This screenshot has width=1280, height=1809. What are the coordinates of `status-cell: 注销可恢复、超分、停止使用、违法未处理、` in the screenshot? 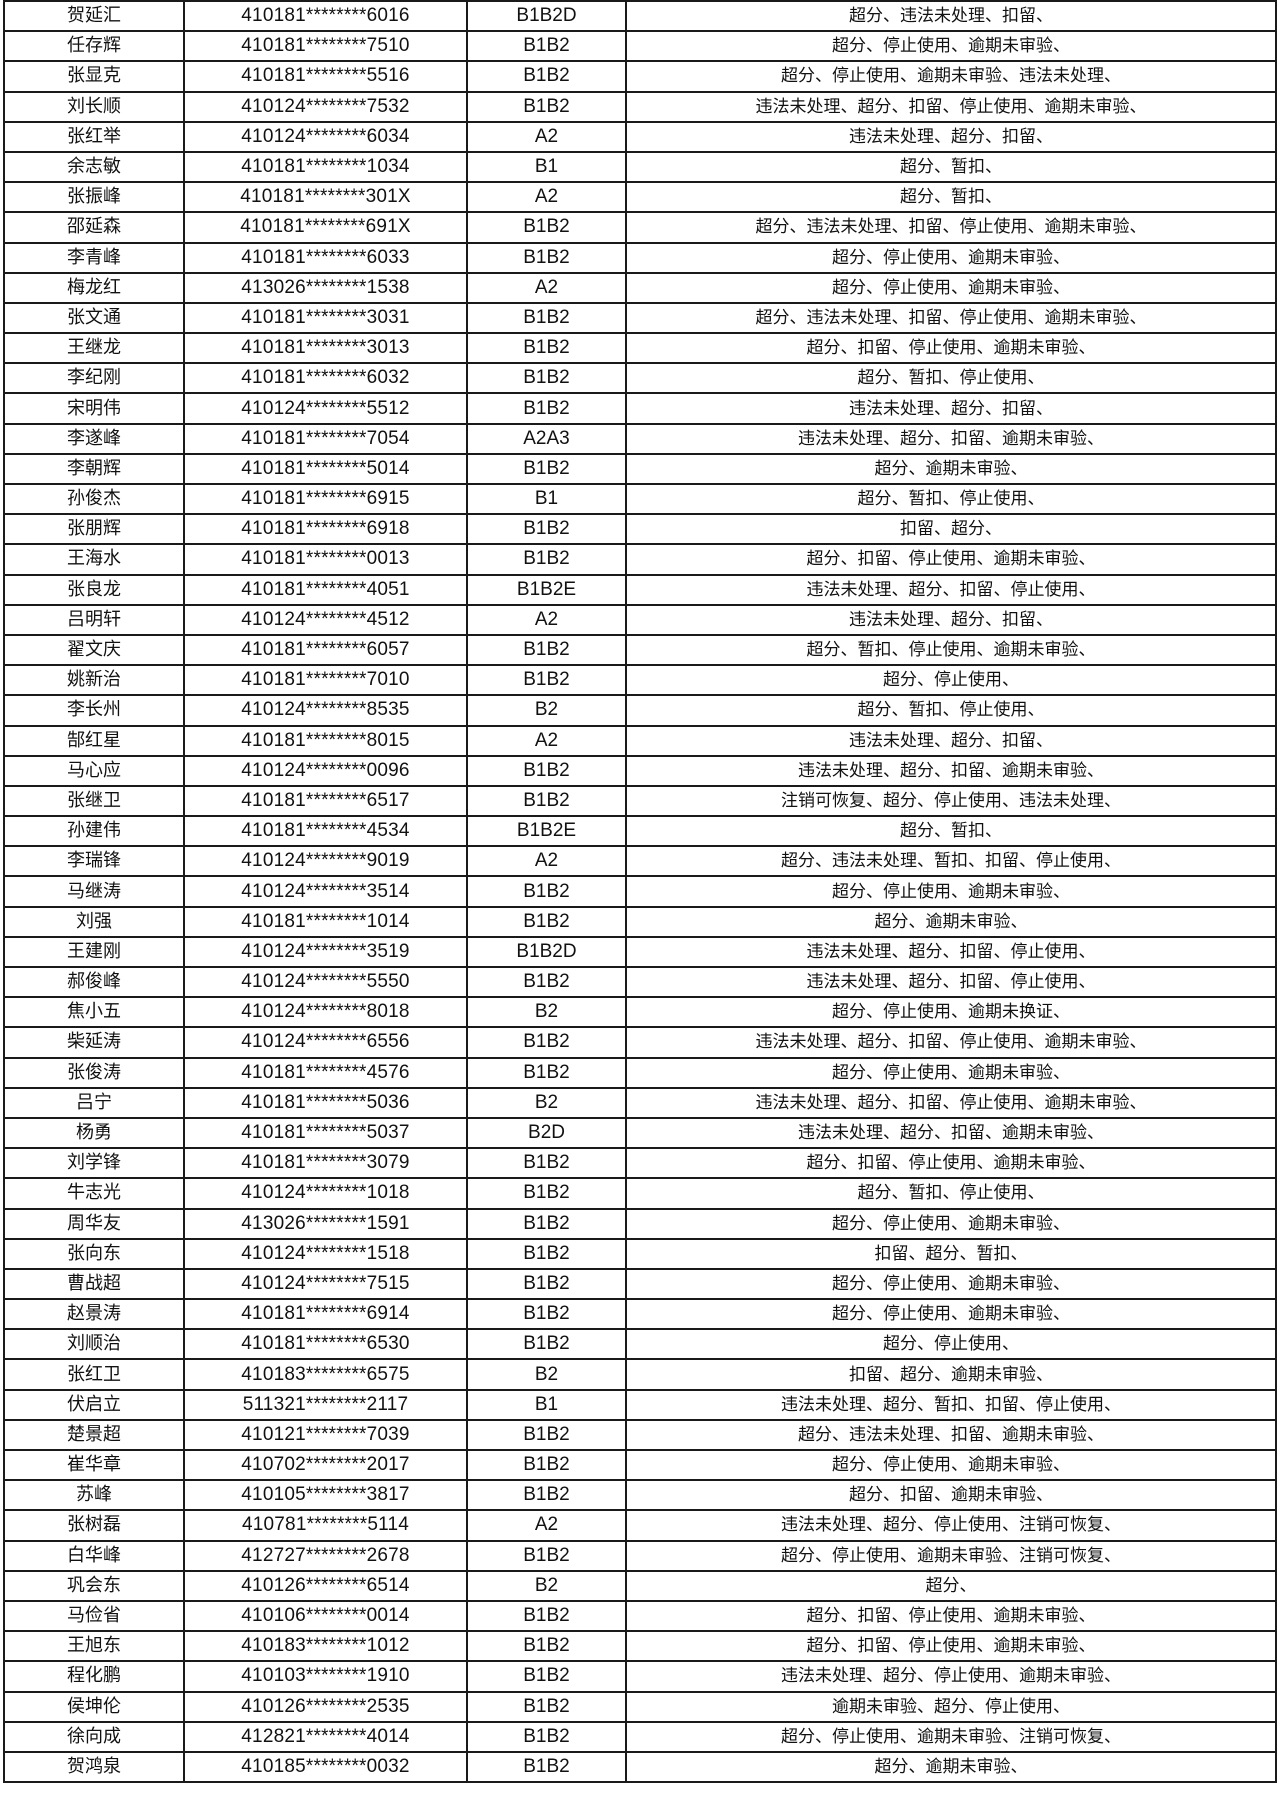 It's located at (951, 801).